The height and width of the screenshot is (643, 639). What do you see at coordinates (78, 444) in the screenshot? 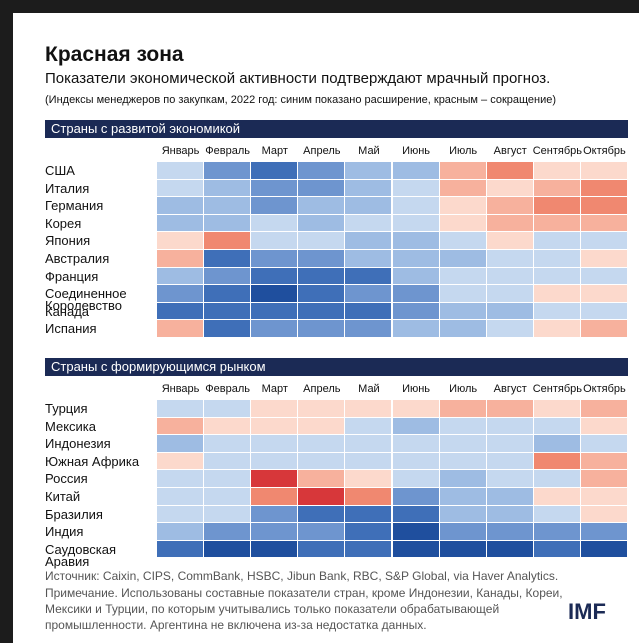
I see `row-label: Индонезия` at bounding box center [78, 444].